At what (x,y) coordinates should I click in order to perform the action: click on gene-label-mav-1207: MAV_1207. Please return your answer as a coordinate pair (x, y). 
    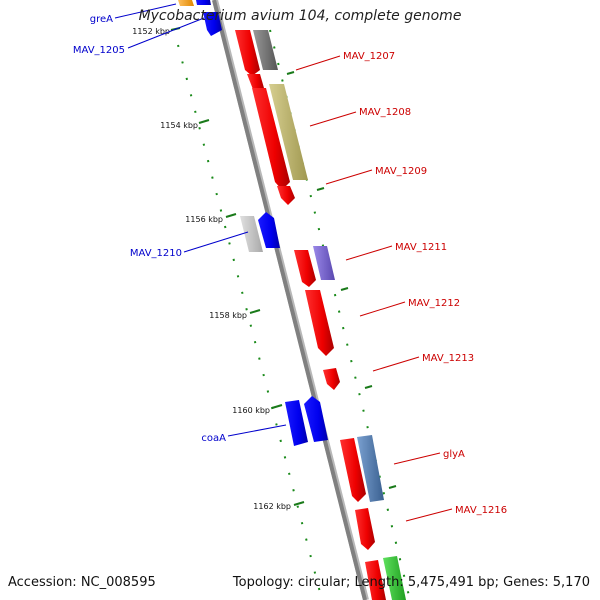
    Looking at the image, I should click on (369, 56).